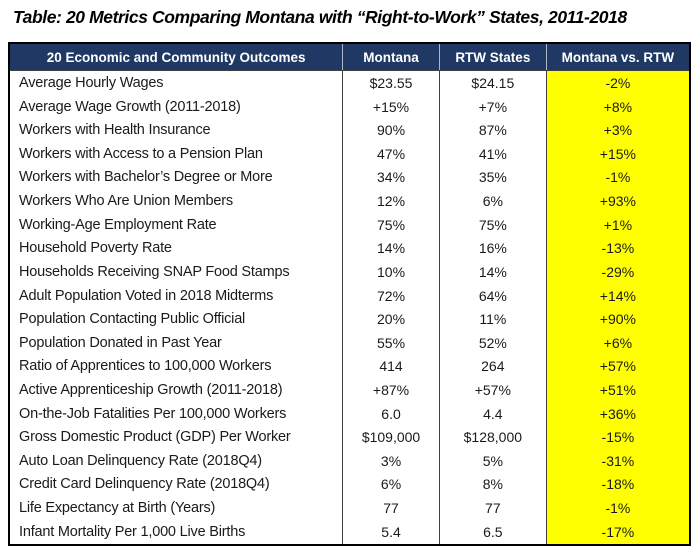  Describe the element at coordinates (95, 248) in the screenshot. I see `metric-cell: Household Poverty Rate` at that location.